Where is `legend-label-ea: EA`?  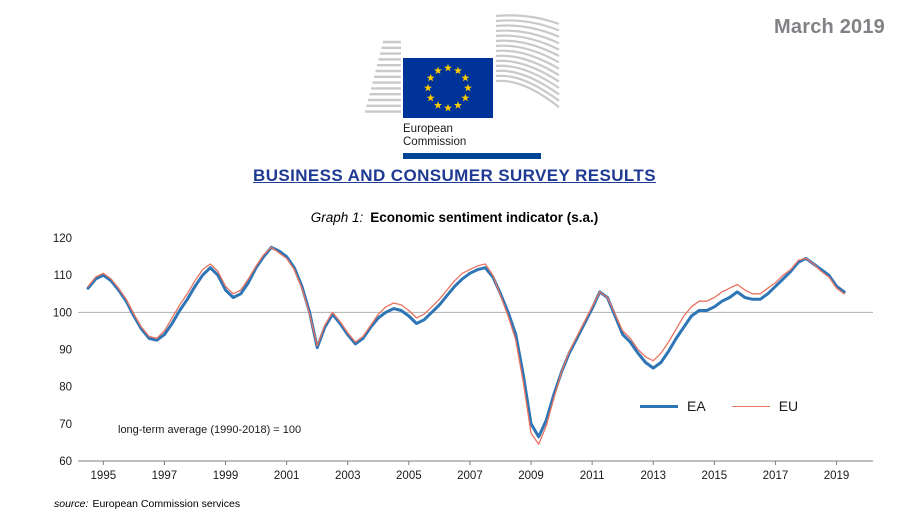 legend-label-ea: EA is located at coordinates (696, 406).